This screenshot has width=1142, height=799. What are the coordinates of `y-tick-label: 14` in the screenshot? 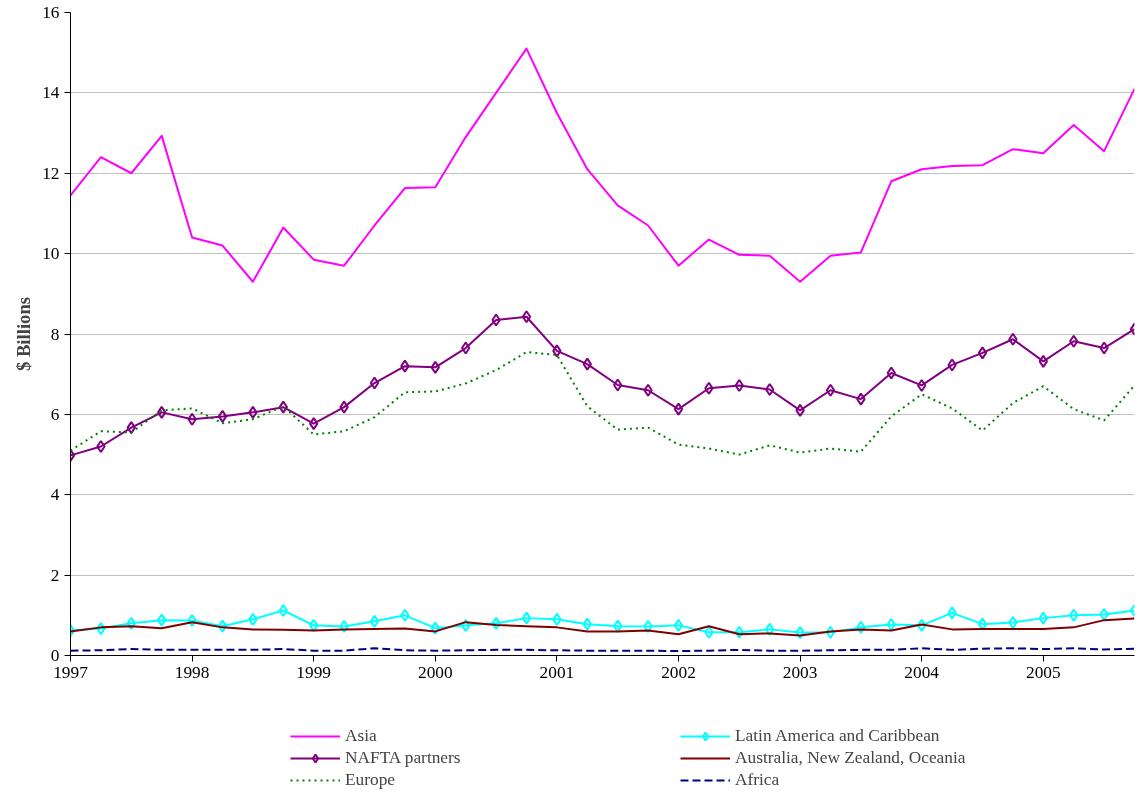 It's located at (51, 93).